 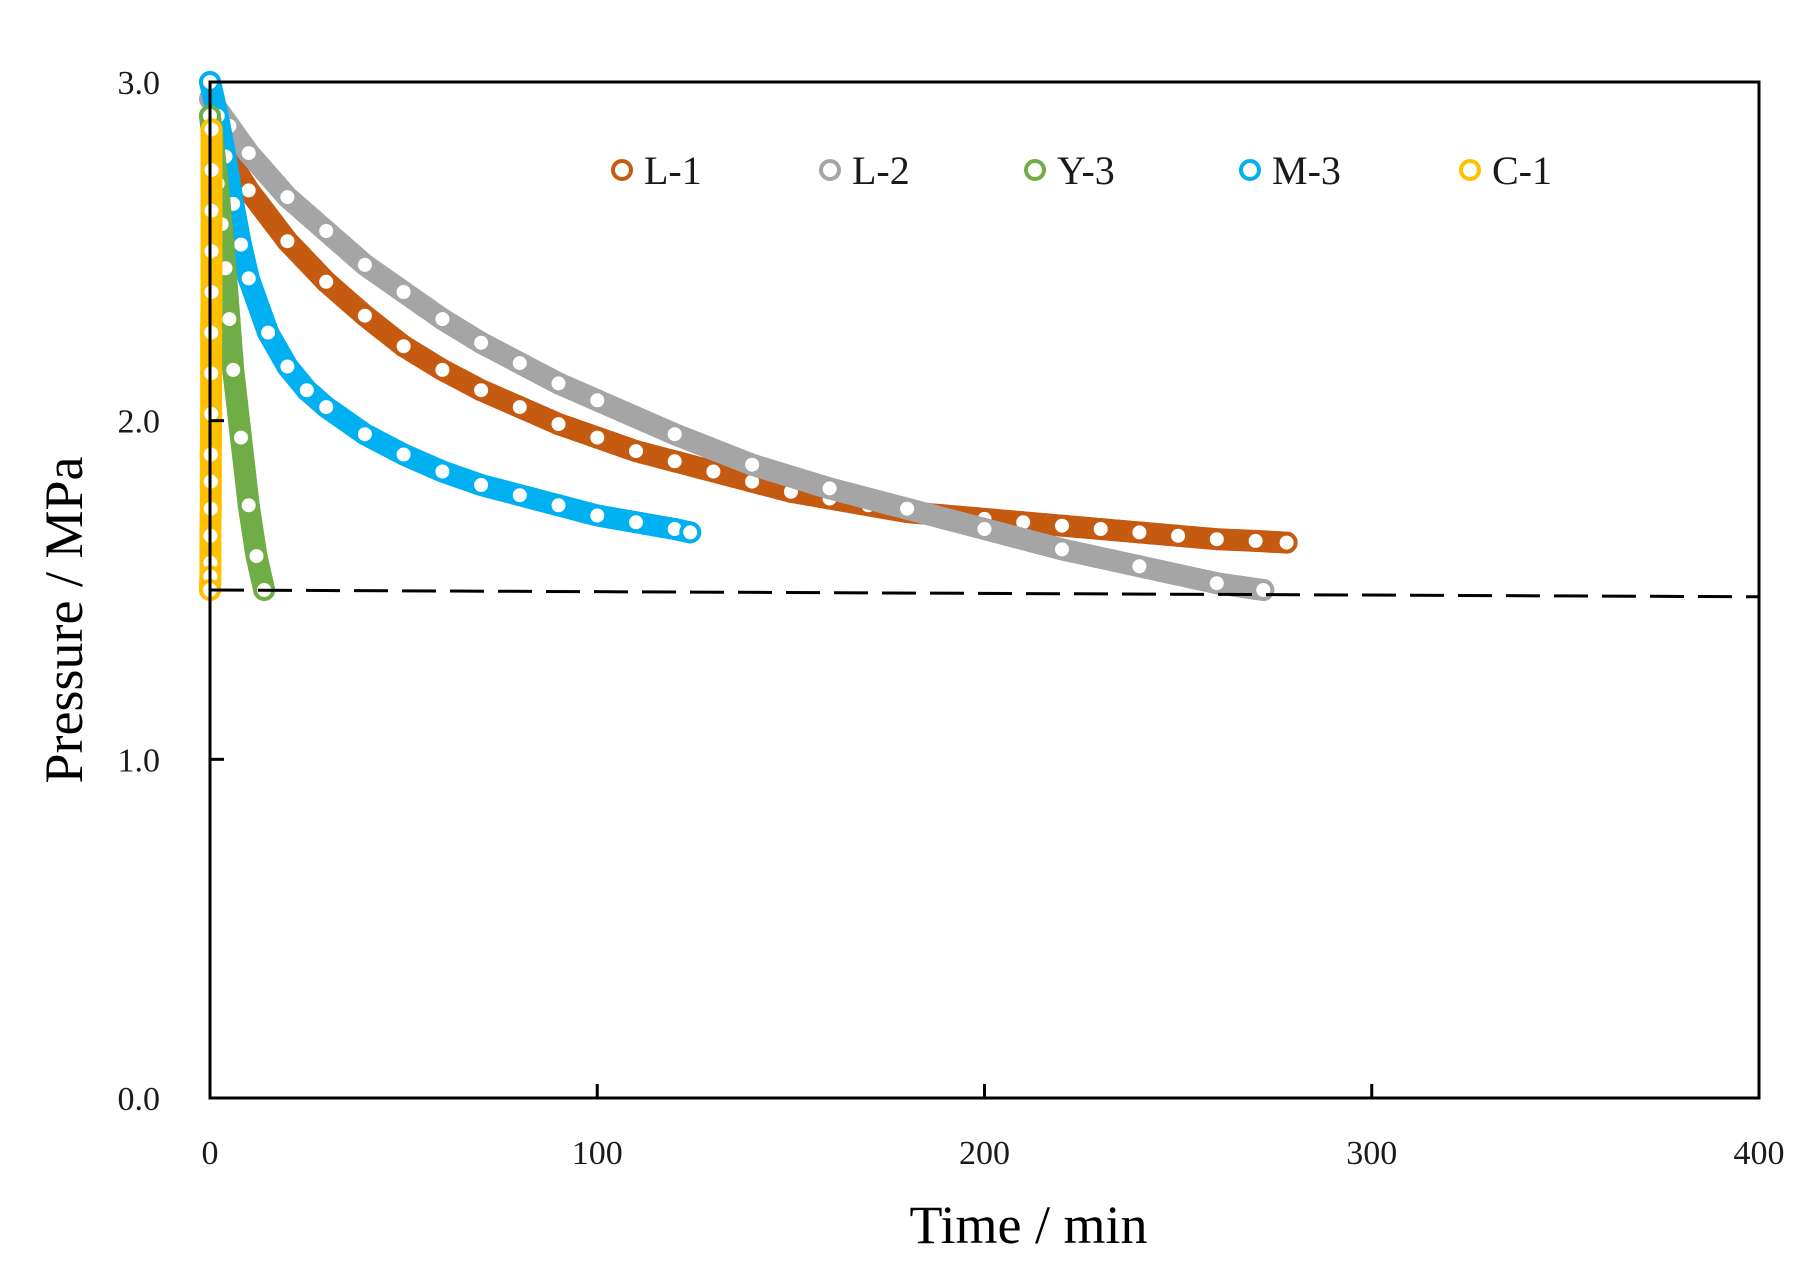 I want to click on legend-label-c-1: C-1, so click(x=1522, y=170).